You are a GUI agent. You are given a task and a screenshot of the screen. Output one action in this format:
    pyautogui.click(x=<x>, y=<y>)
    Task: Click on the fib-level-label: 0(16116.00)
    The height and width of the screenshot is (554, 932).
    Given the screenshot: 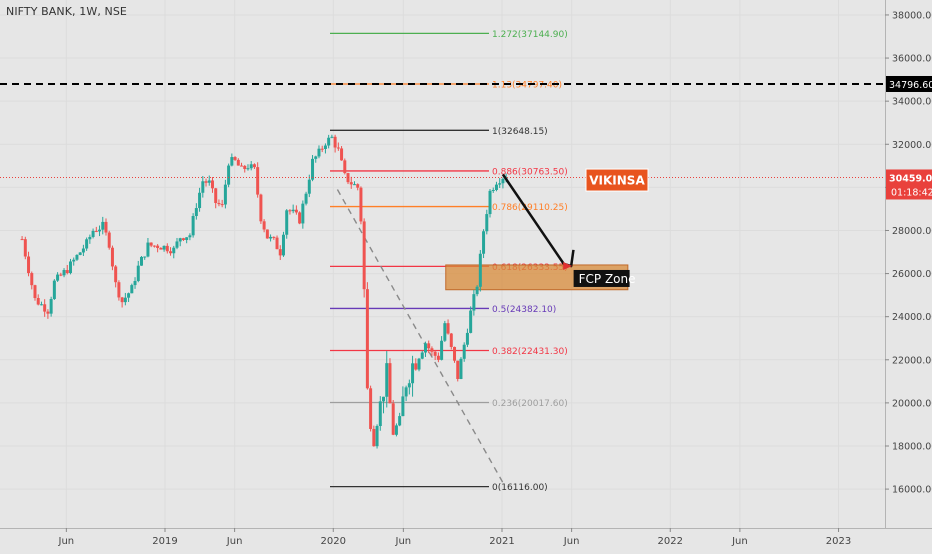 What is the action you would take?
    pyautogui.click(x=520, y=488)
    